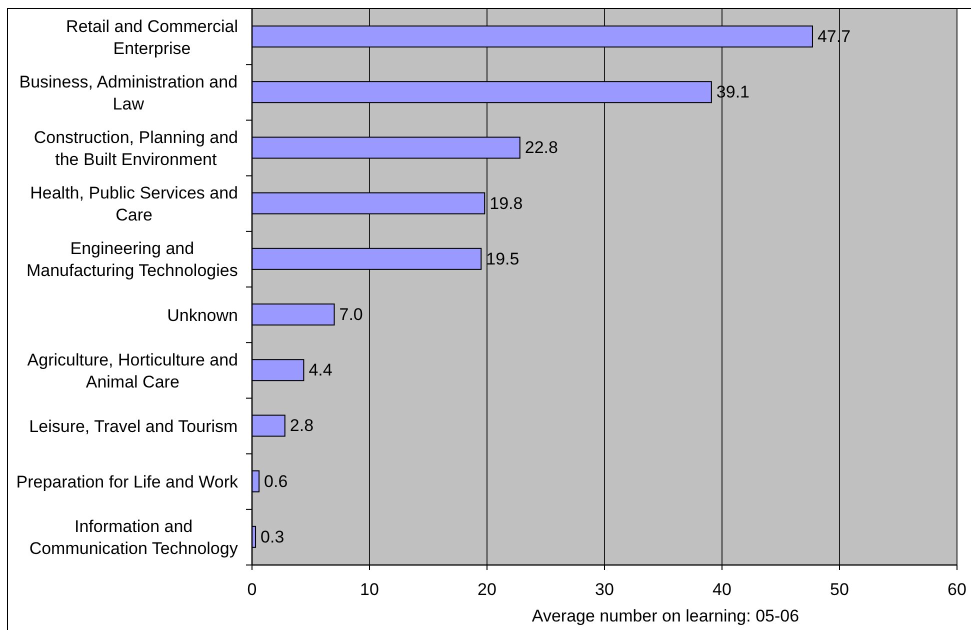 This screenshot has width=971, height=630. Describe the element at coordinates (506, 203) in the screenshot. I see `data-label: 19.8` at that location.